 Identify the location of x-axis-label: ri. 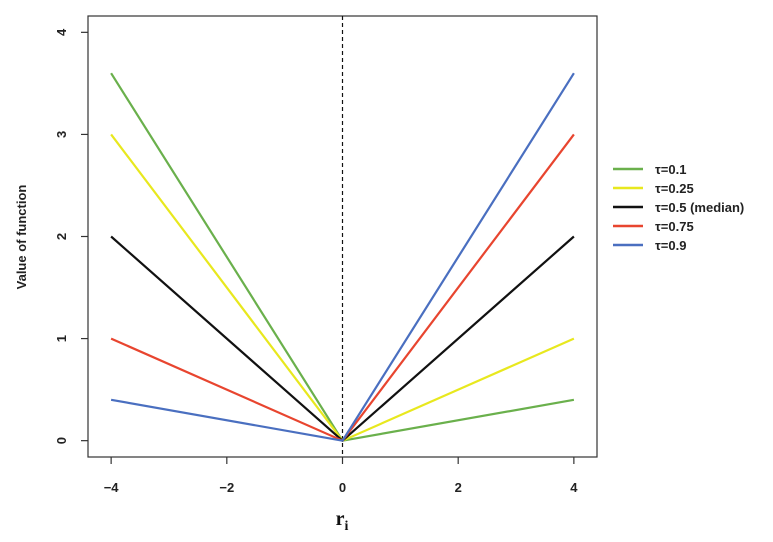
(342, 521).